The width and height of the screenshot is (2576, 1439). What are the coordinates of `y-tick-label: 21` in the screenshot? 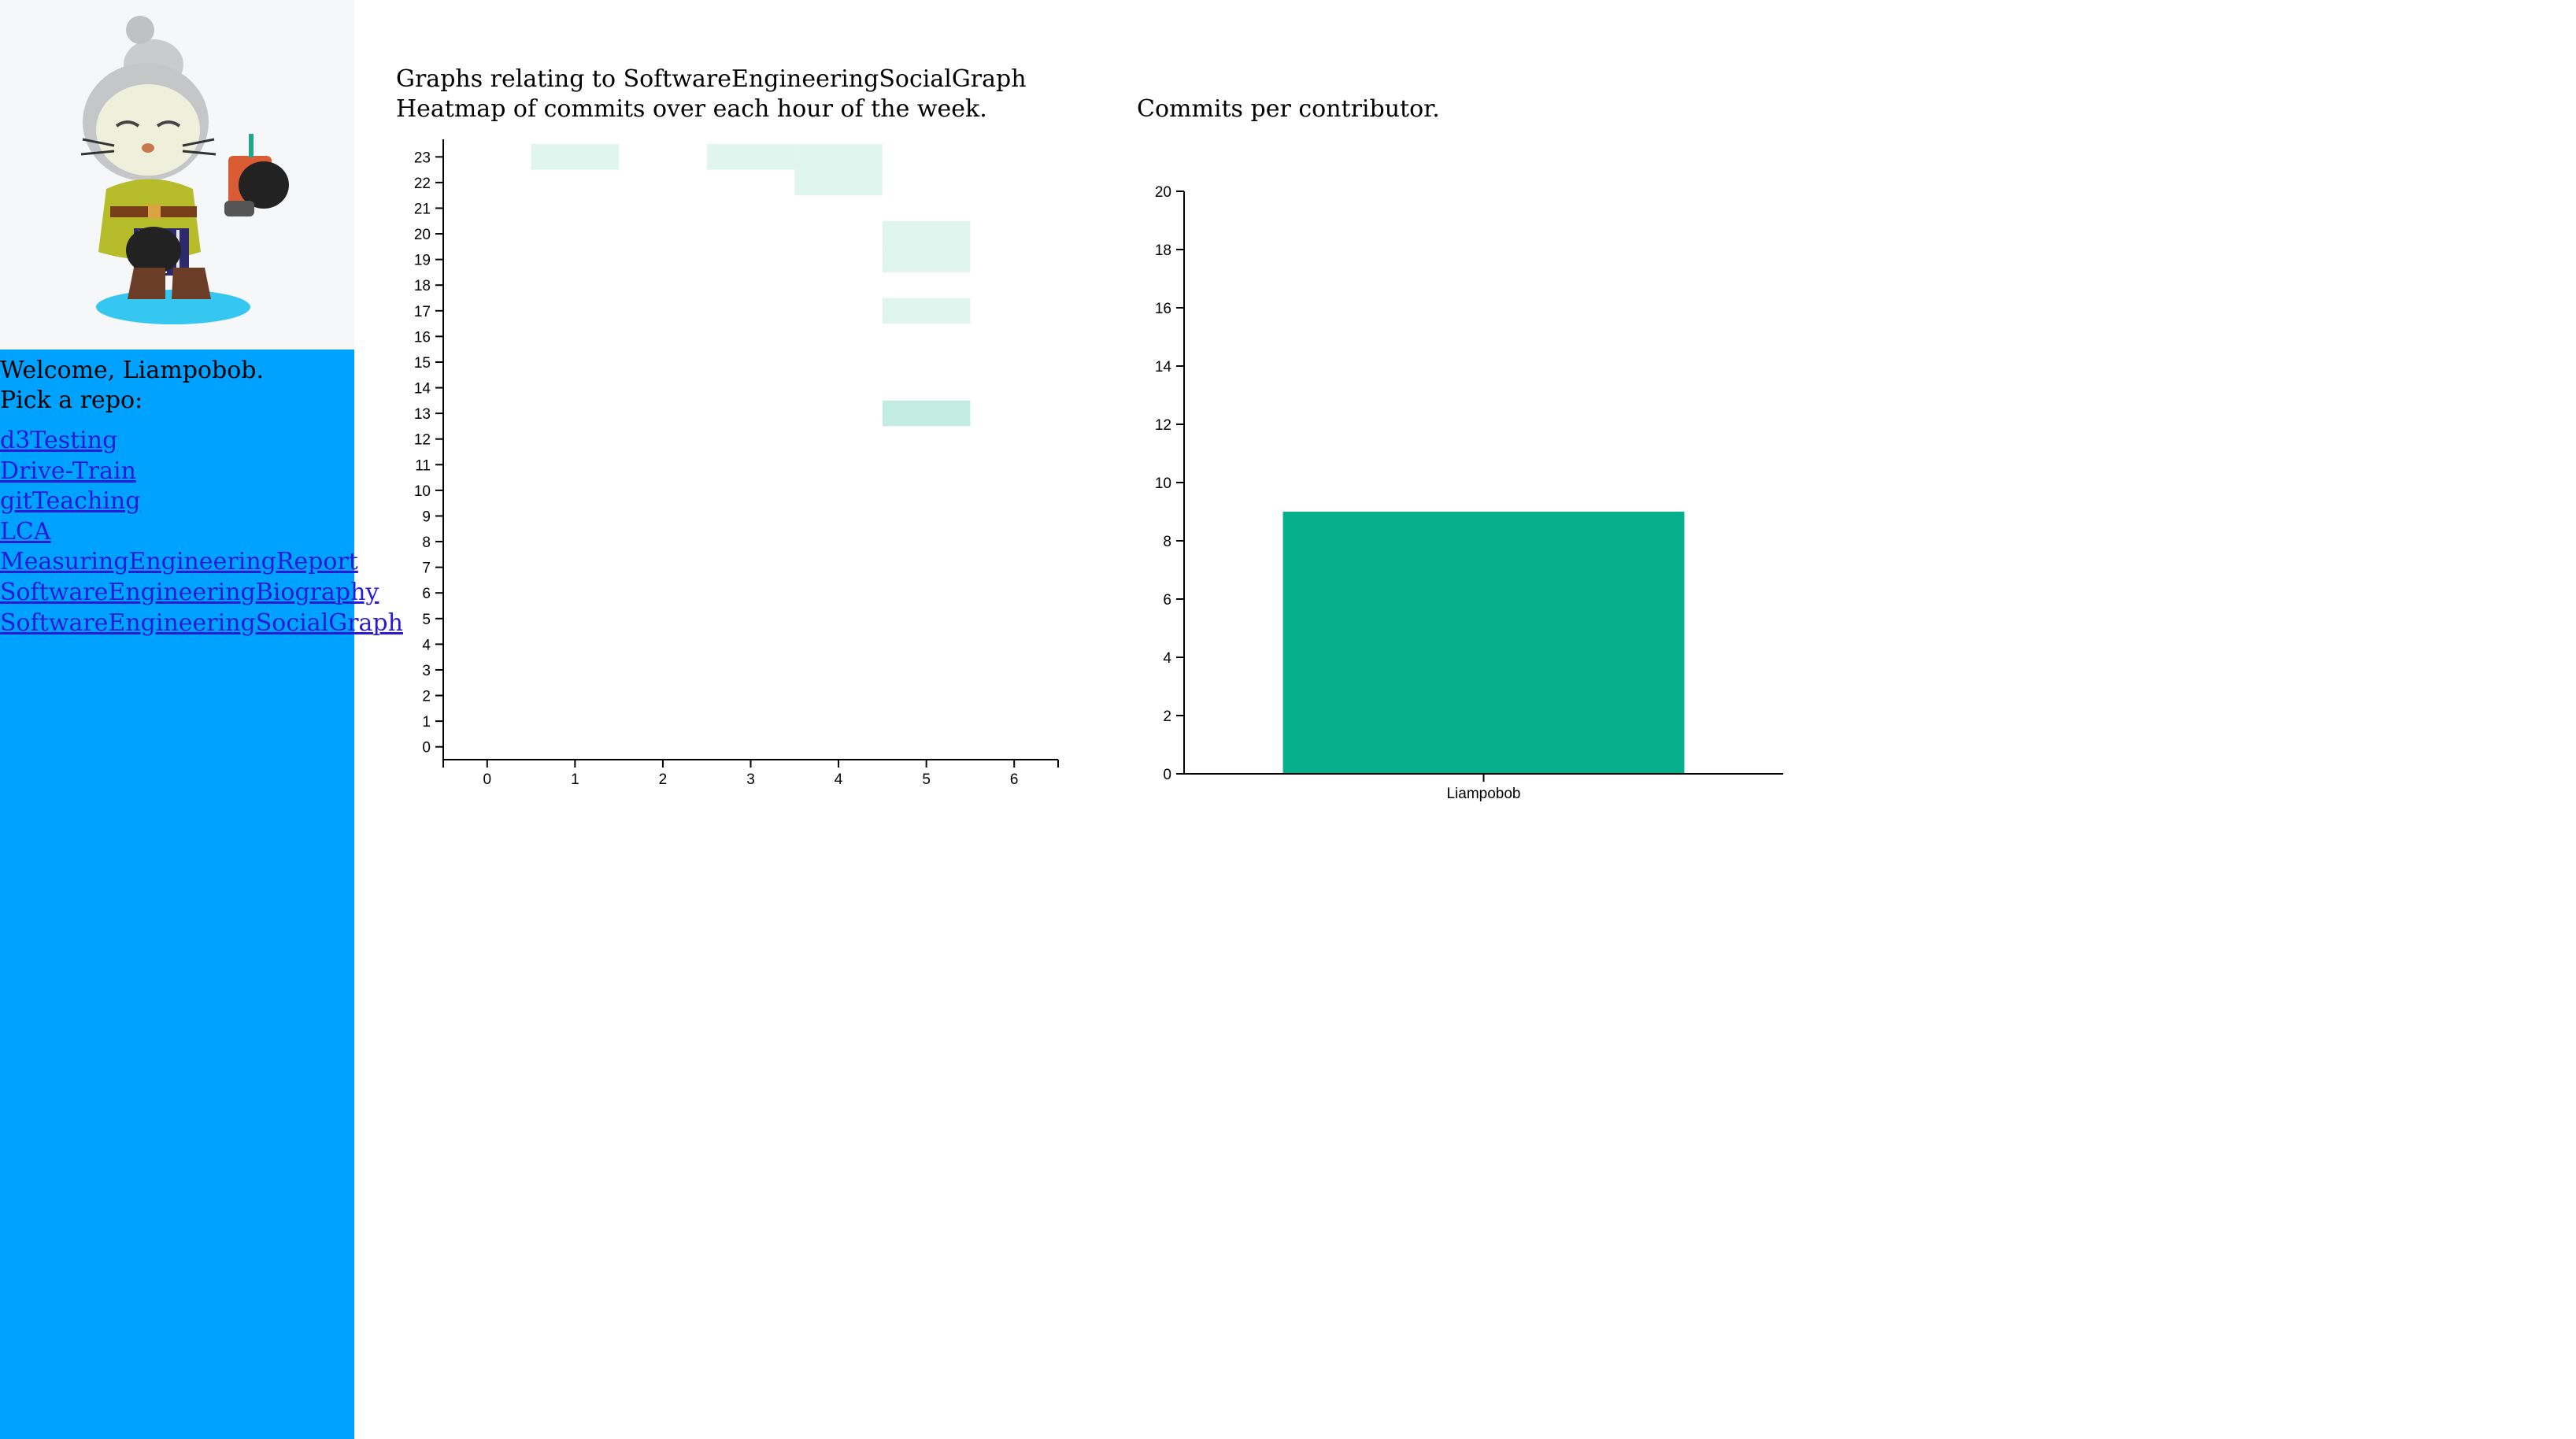 It's located at (422, 209).